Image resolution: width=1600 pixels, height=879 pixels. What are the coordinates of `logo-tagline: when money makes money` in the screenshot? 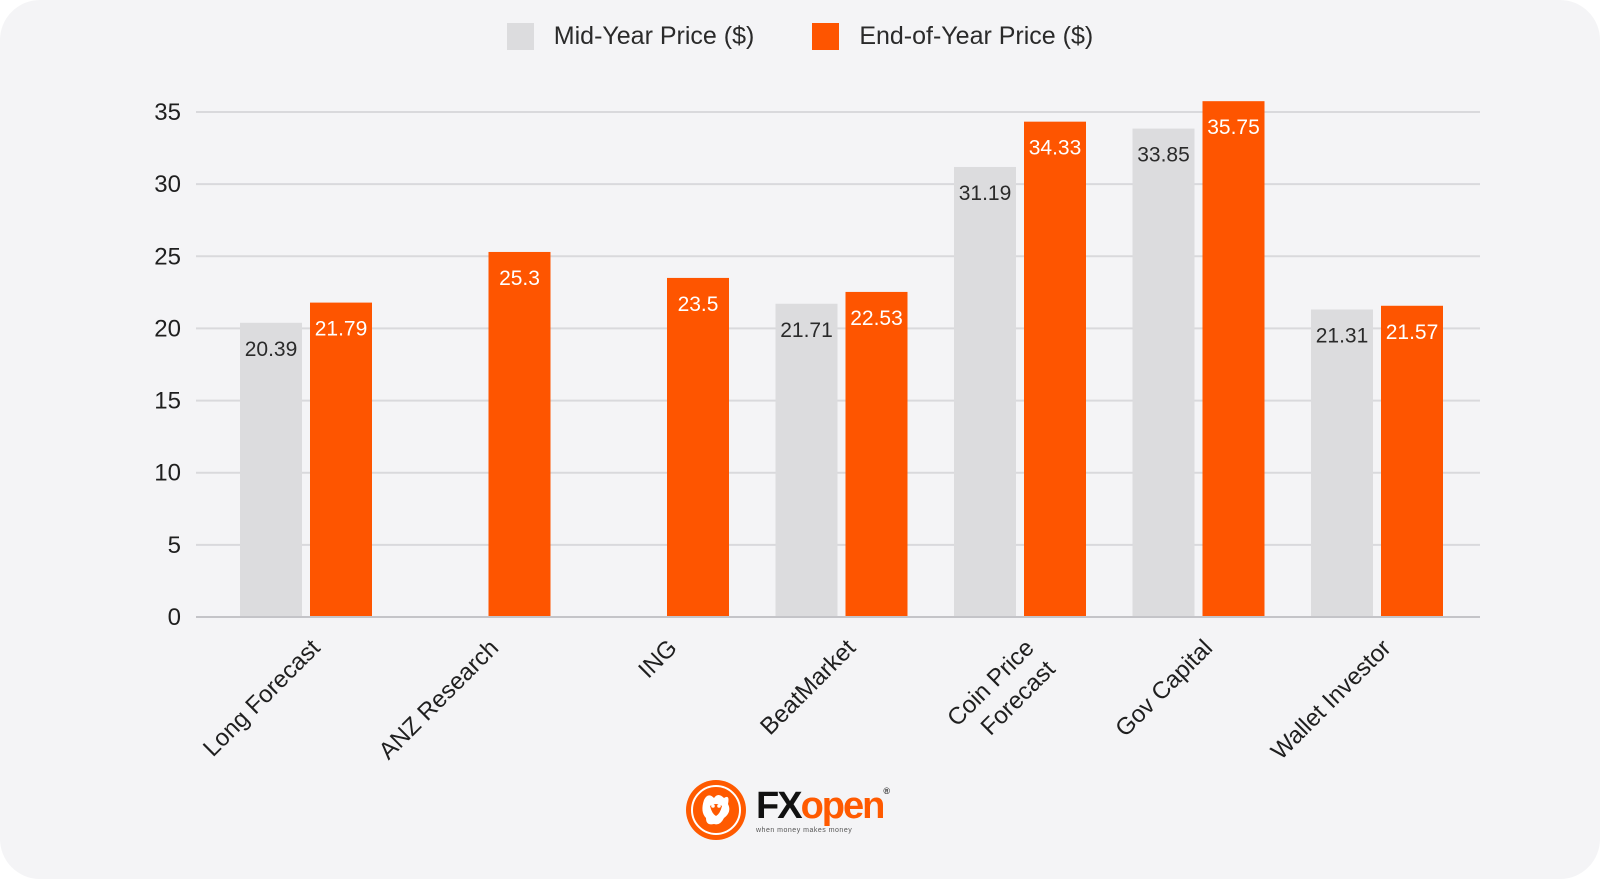 It's located at (804, 830).